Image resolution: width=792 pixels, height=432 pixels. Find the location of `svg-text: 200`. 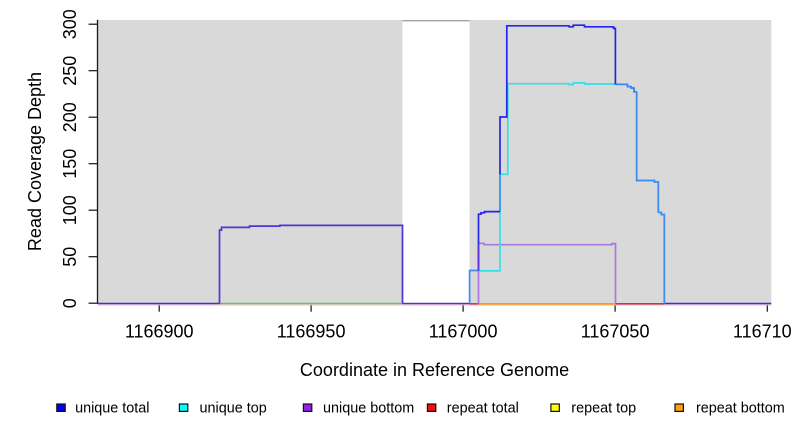

svg-text: 200 is located at coordinates (70, 117).